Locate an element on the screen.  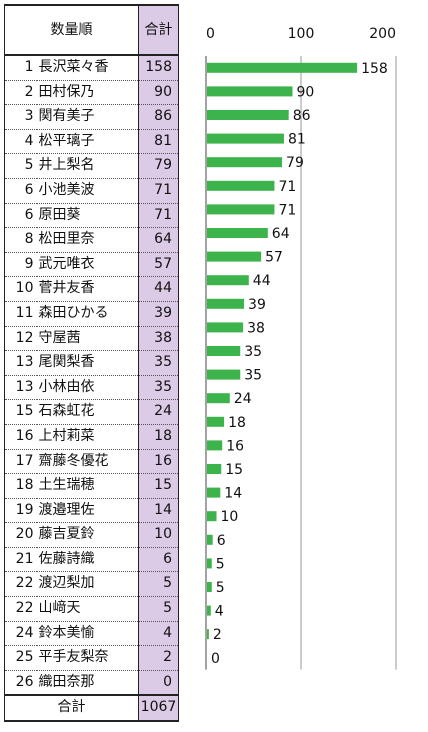
total-cell: 39 is located at coordinates (158, 314).